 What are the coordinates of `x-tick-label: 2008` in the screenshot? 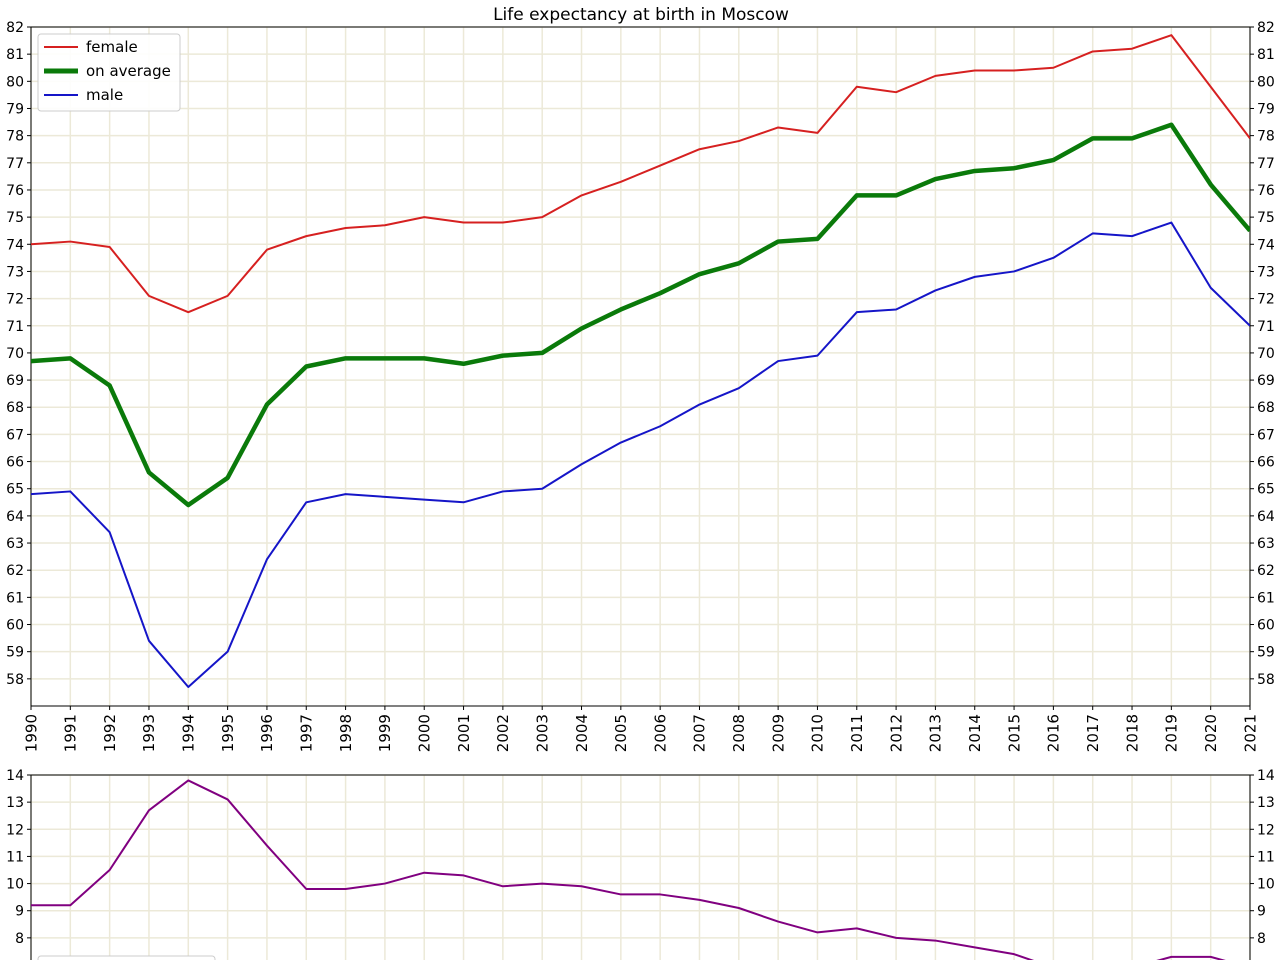 It's located at (739, 733).